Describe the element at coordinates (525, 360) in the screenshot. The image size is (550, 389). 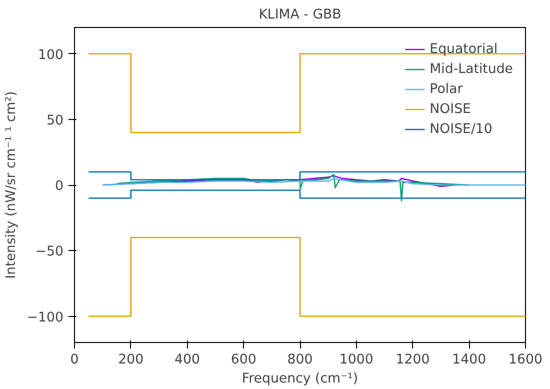
I see `x-tick-label: 1600` at that location.